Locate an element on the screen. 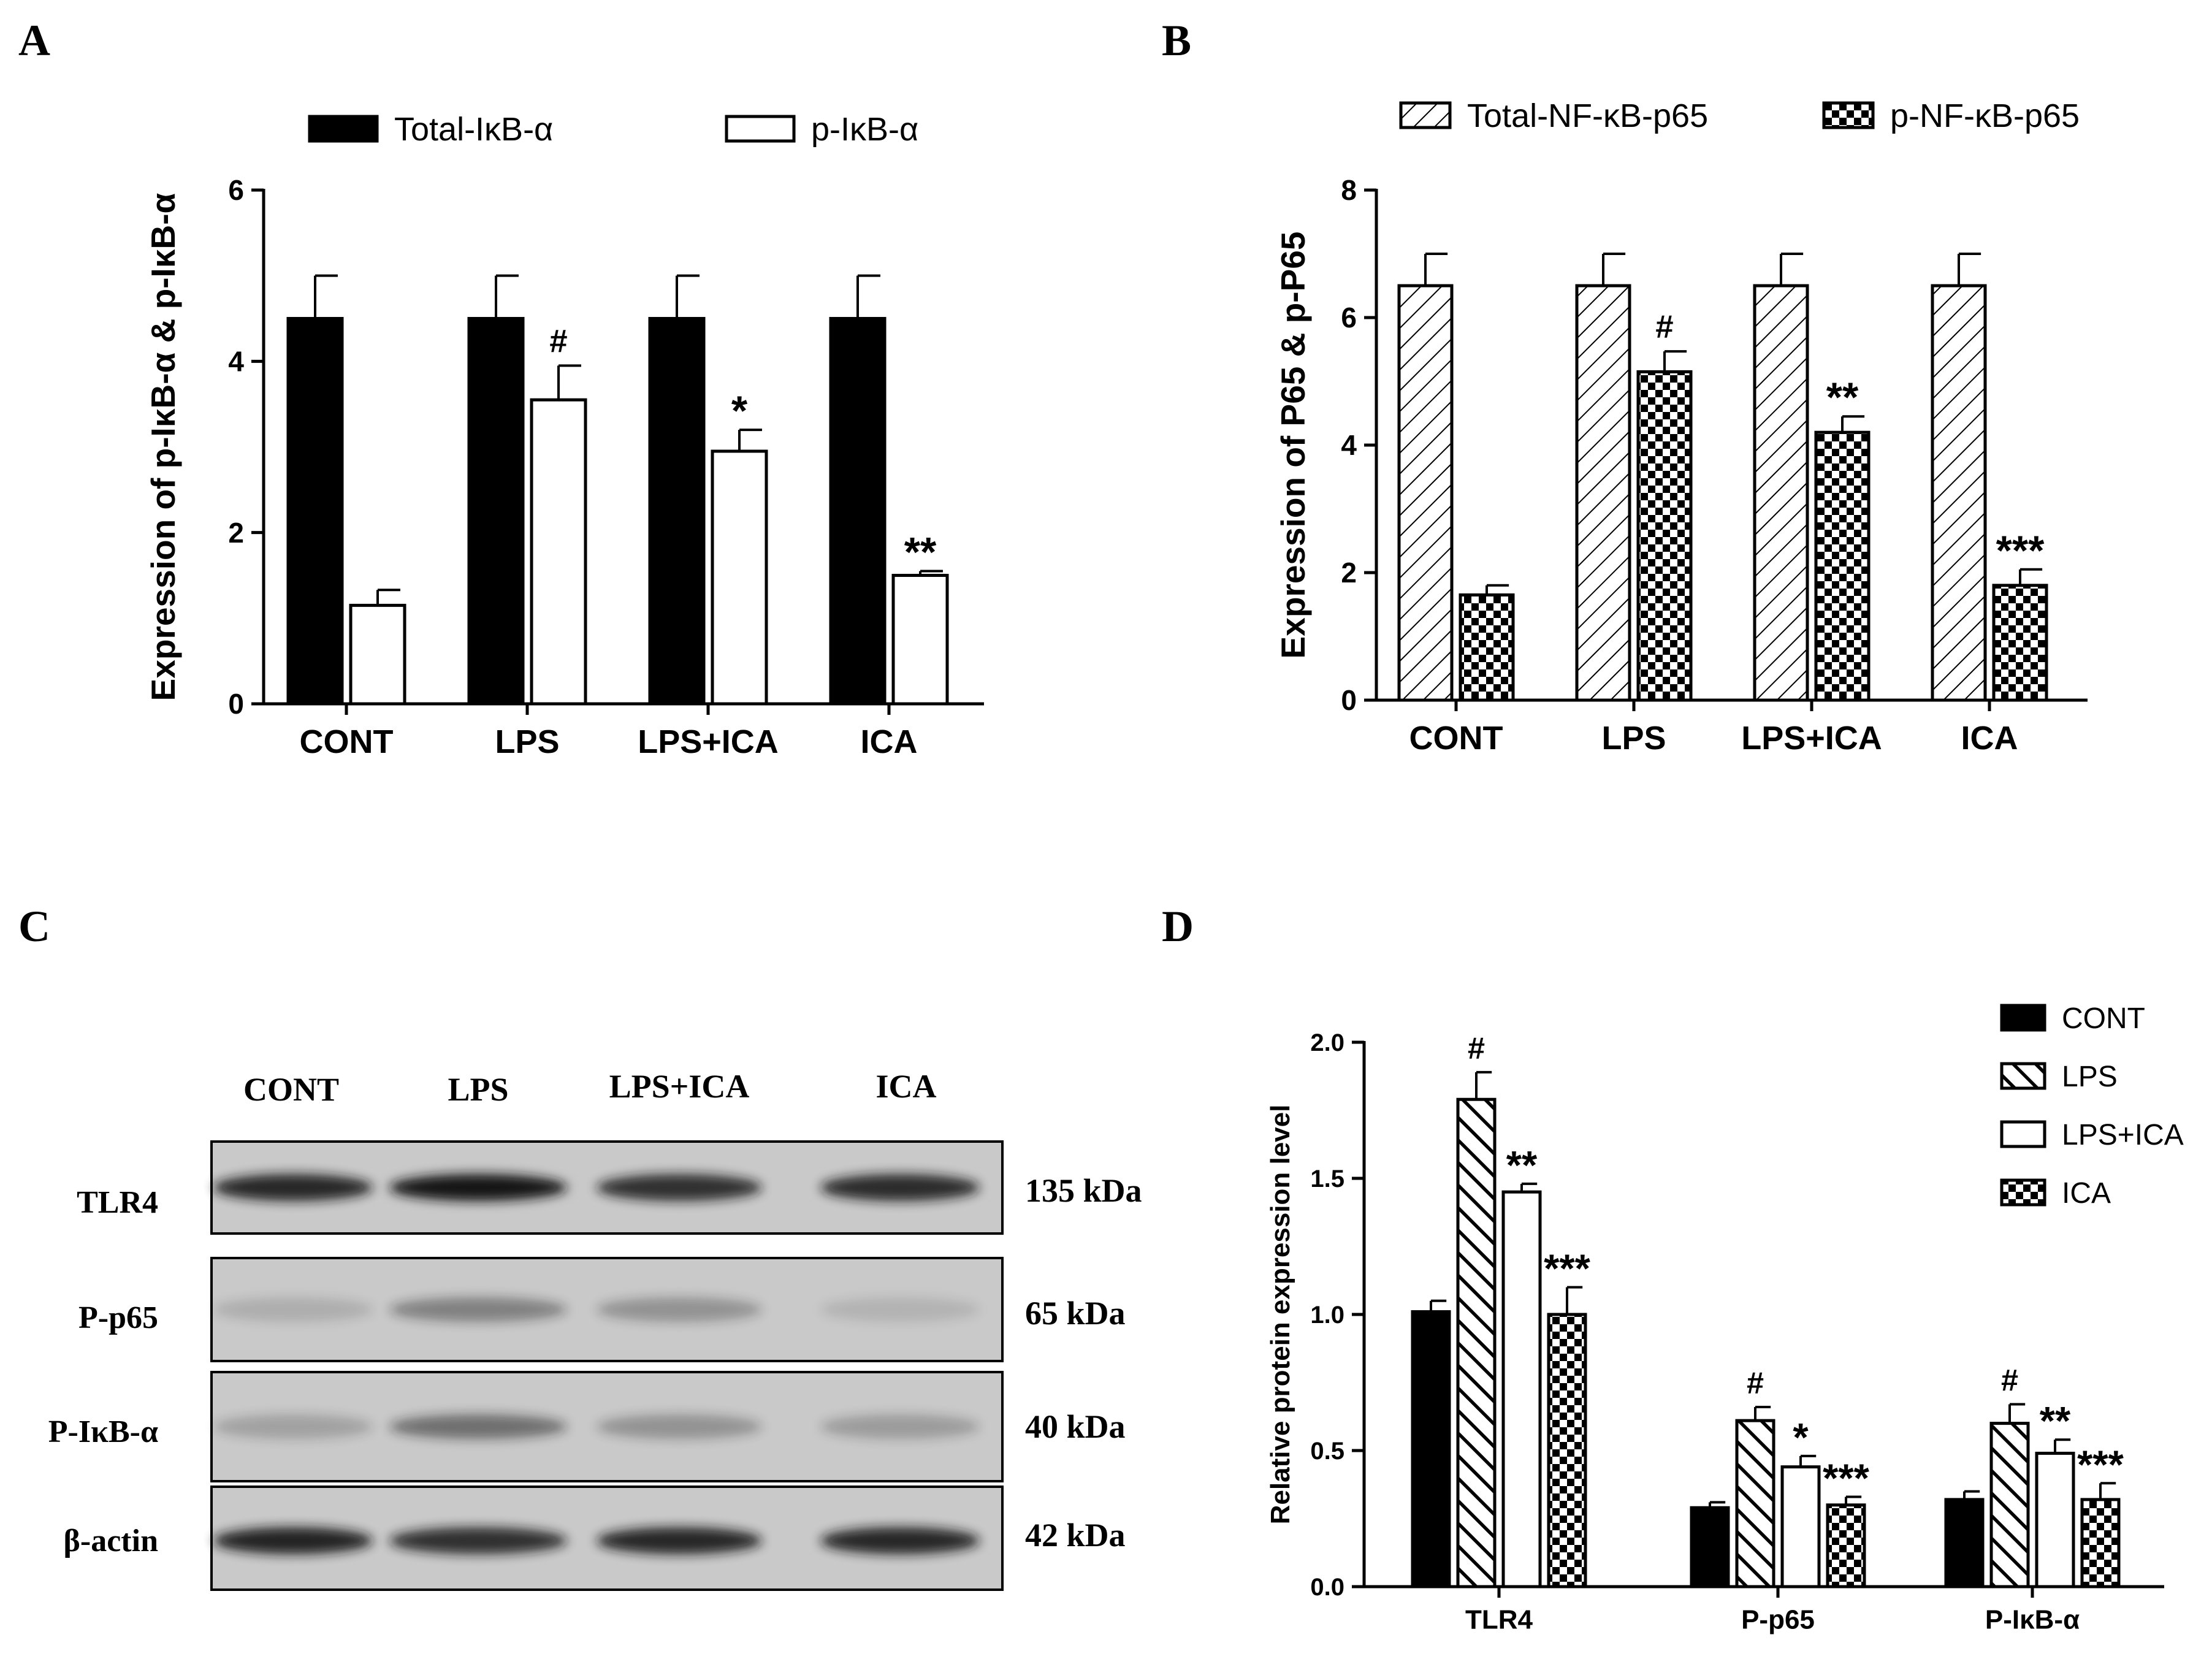  blot-kda-label: 135 kDa is located at coordinates (1083, 1190).